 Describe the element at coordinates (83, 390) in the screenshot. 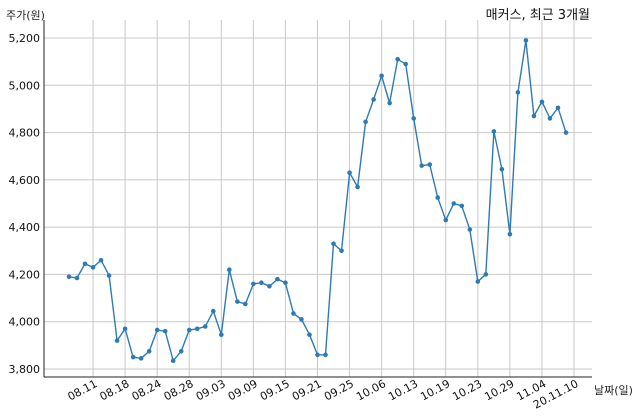

I see `x-tick-label: 08.11` at that location.